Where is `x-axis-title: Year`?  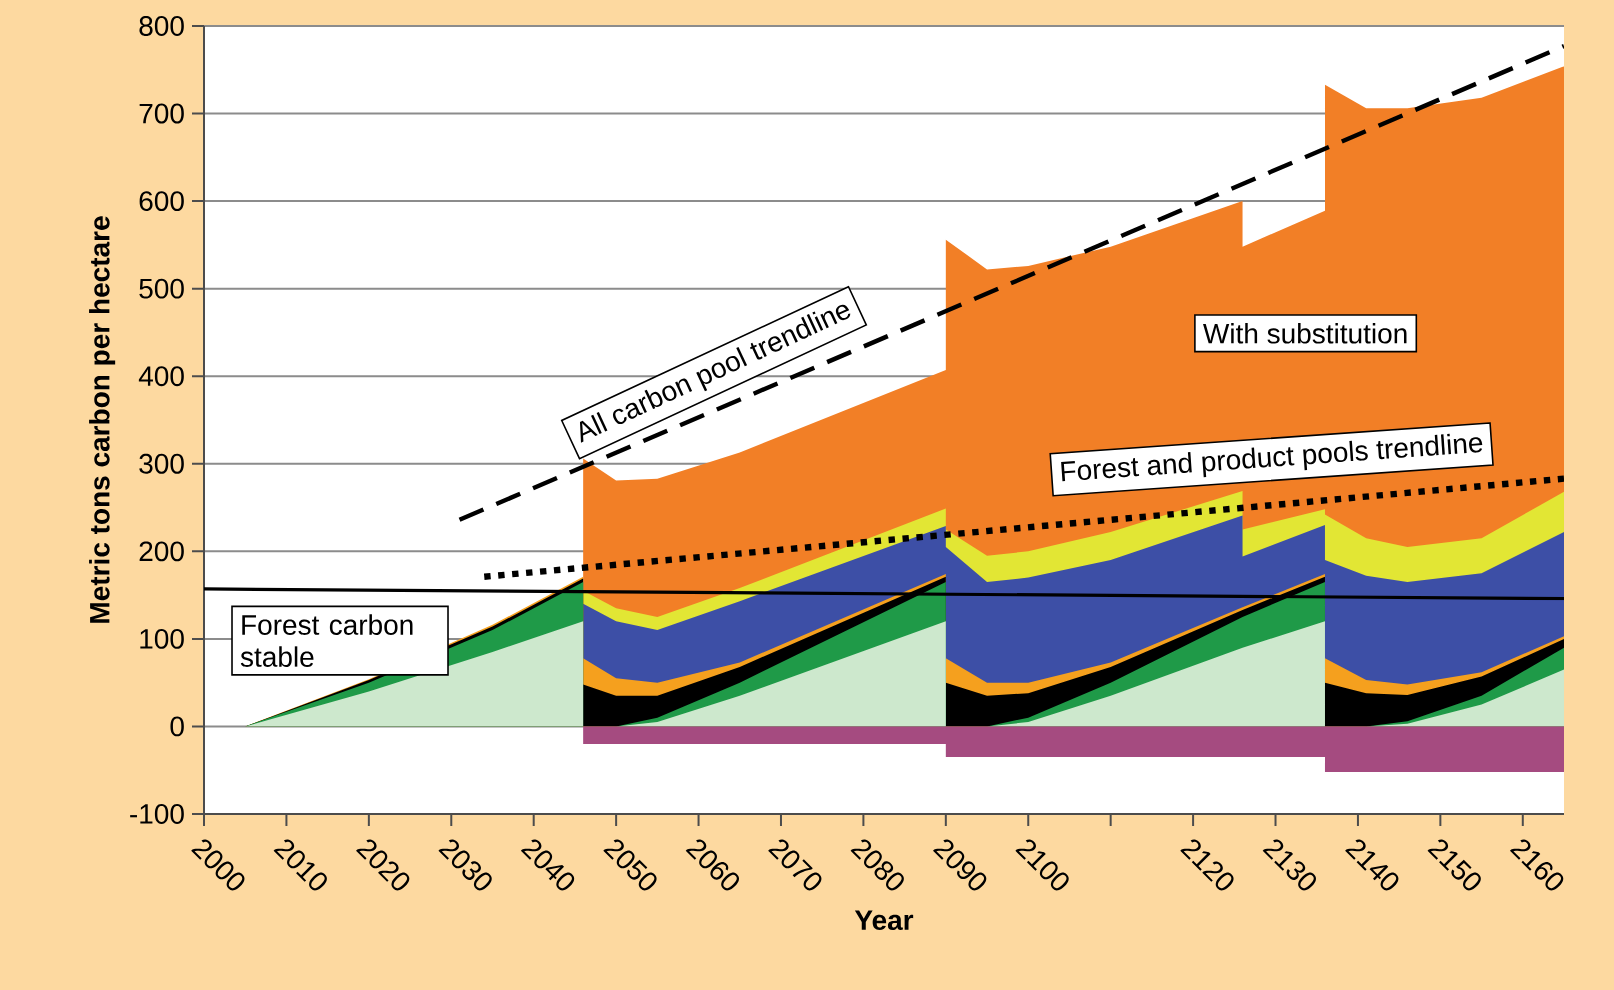 x-axis-title: Year is located at coordinates (884, 920).